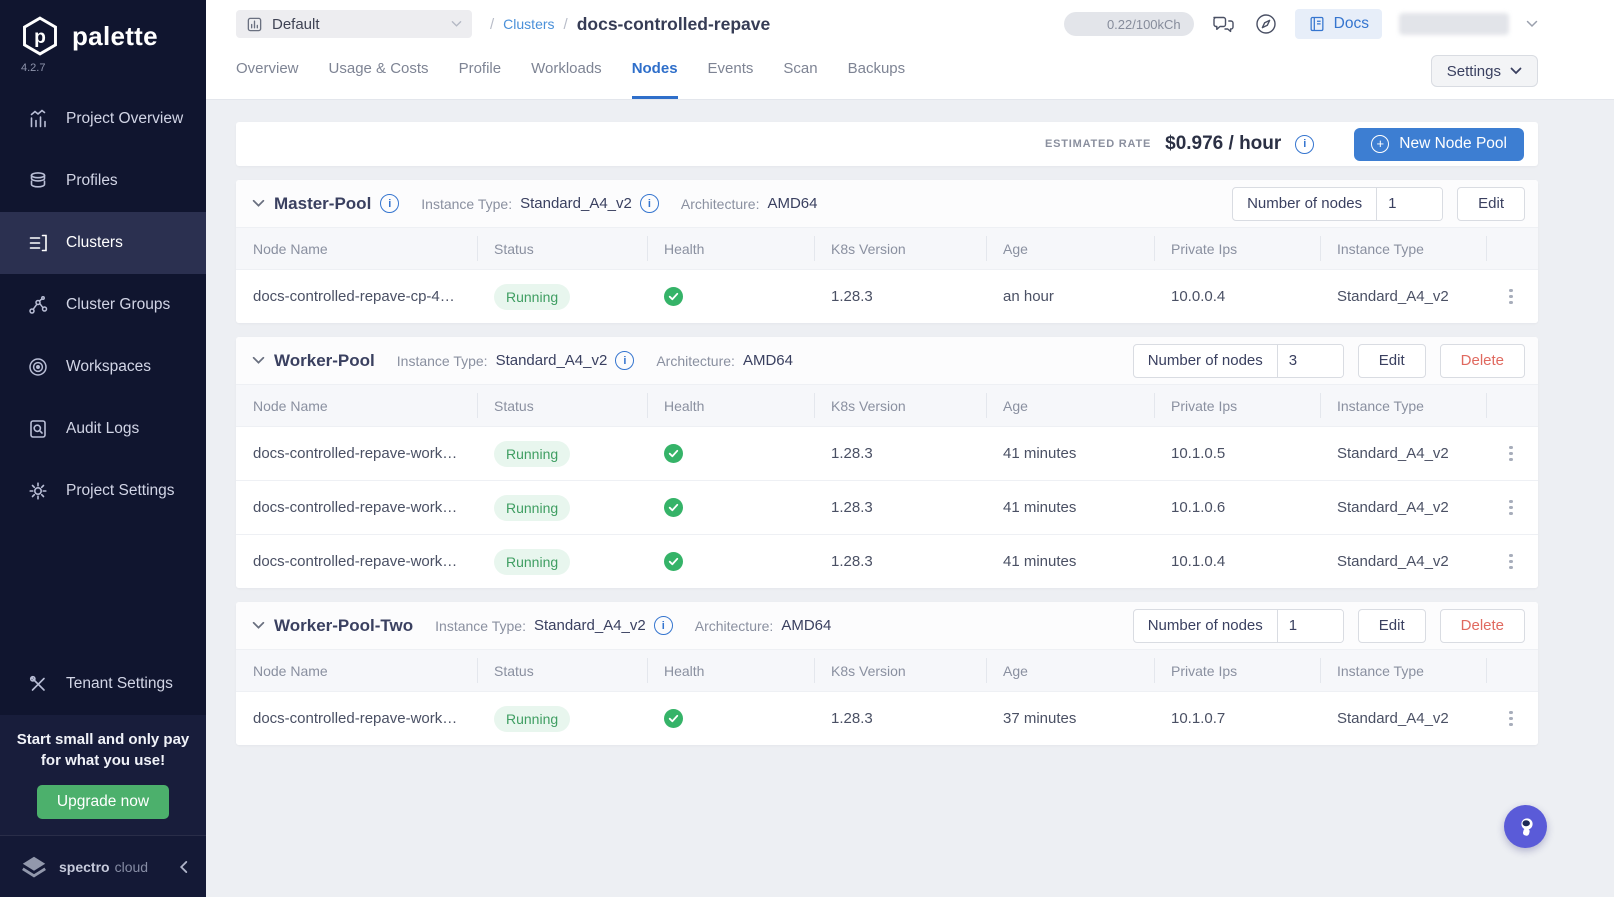 The image size is (1614, 897). What do you see at coordinates (1205, 625) in the screenshot?
I see `number-of-nodes-label: Number of nodes` at bounding box center [1205, 625].